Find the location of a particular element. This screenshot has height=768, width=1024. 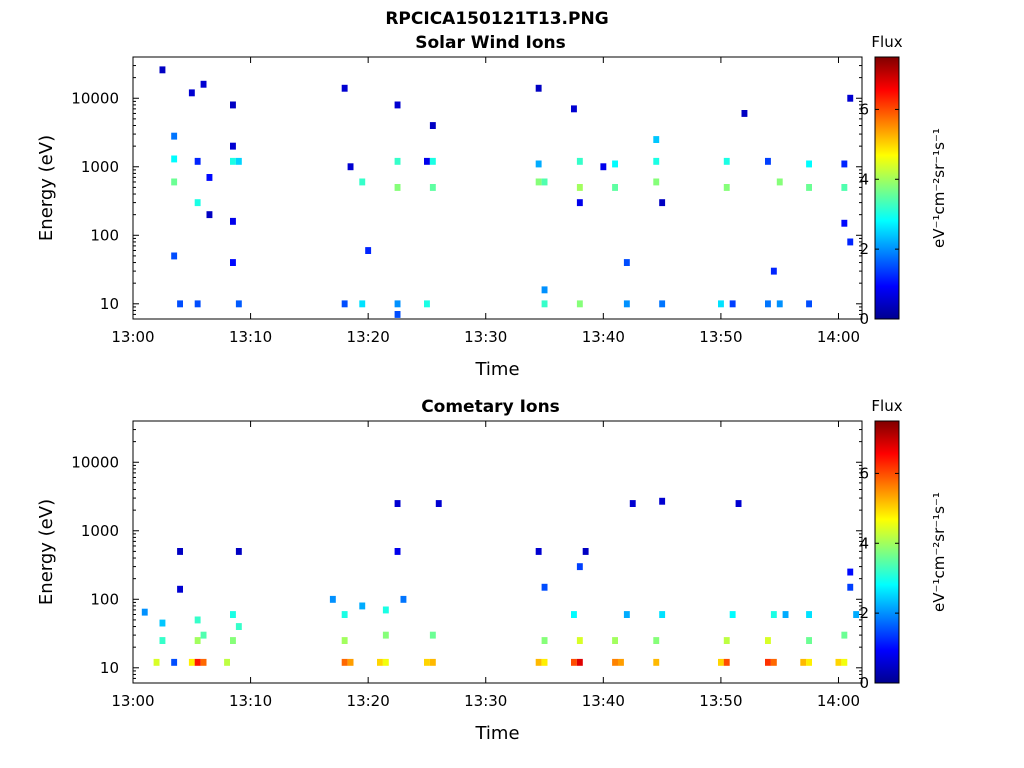

x-tick-label: 14:00 is located at coordinates (838, 701).